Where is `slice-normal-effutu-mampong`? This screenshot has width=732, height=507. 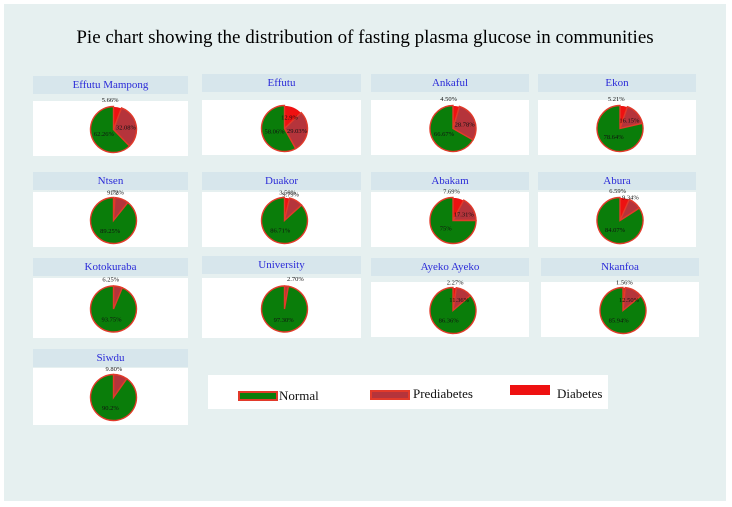
slice-normal-effutu-mampong is located at coordinates (110, 129).